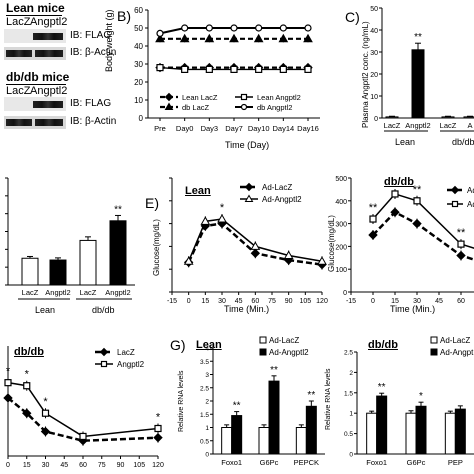  Describe the element at coordinates (158, 428) in the screenshot. I see `F-data-point` at that location.